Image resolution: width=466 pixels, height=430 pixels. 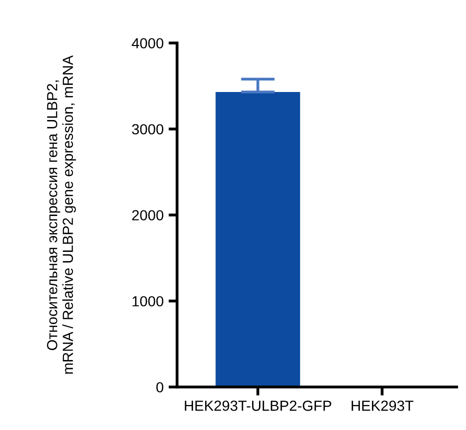 I want to click on y-tick-label: 4000, so click(x=148, y=43).